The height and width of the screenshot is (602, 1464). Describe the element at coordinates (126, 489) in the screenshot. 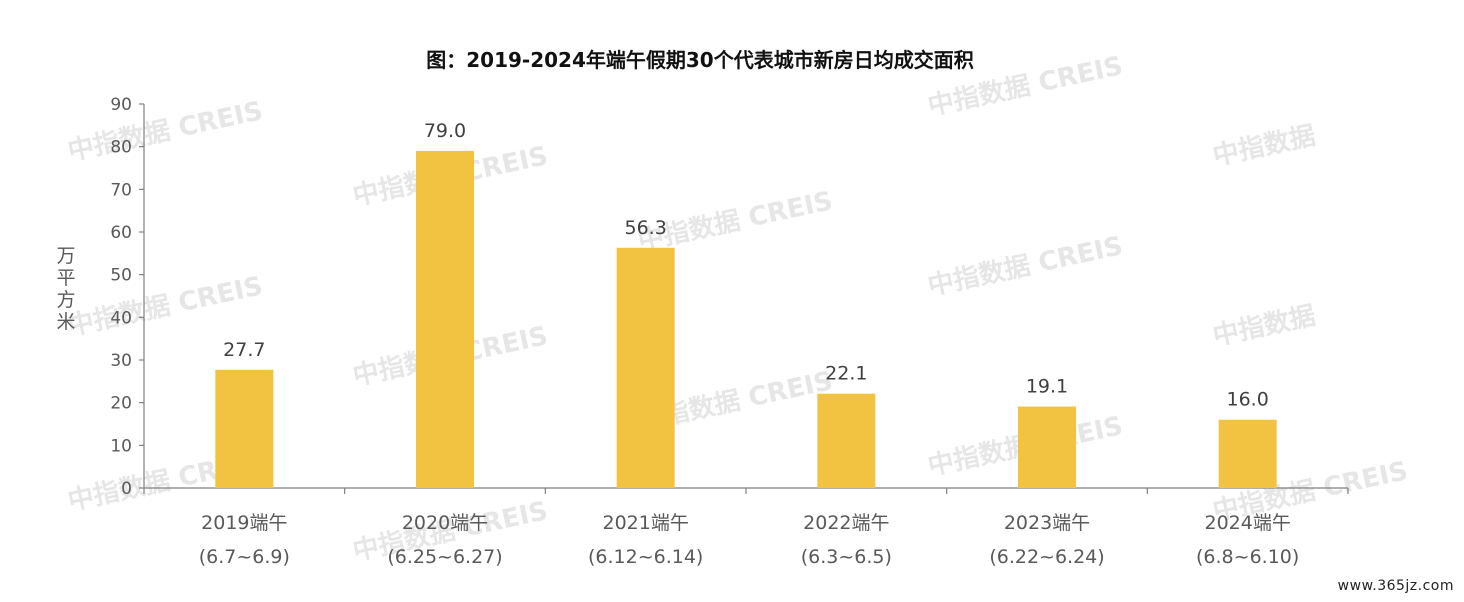

I see `y-tick-label: 0` at that location.